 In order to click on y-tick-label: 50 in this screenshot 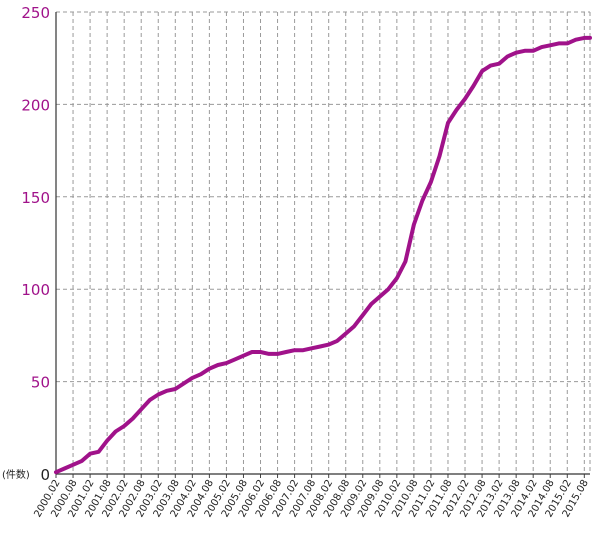, I will do `click(40, 383)`.